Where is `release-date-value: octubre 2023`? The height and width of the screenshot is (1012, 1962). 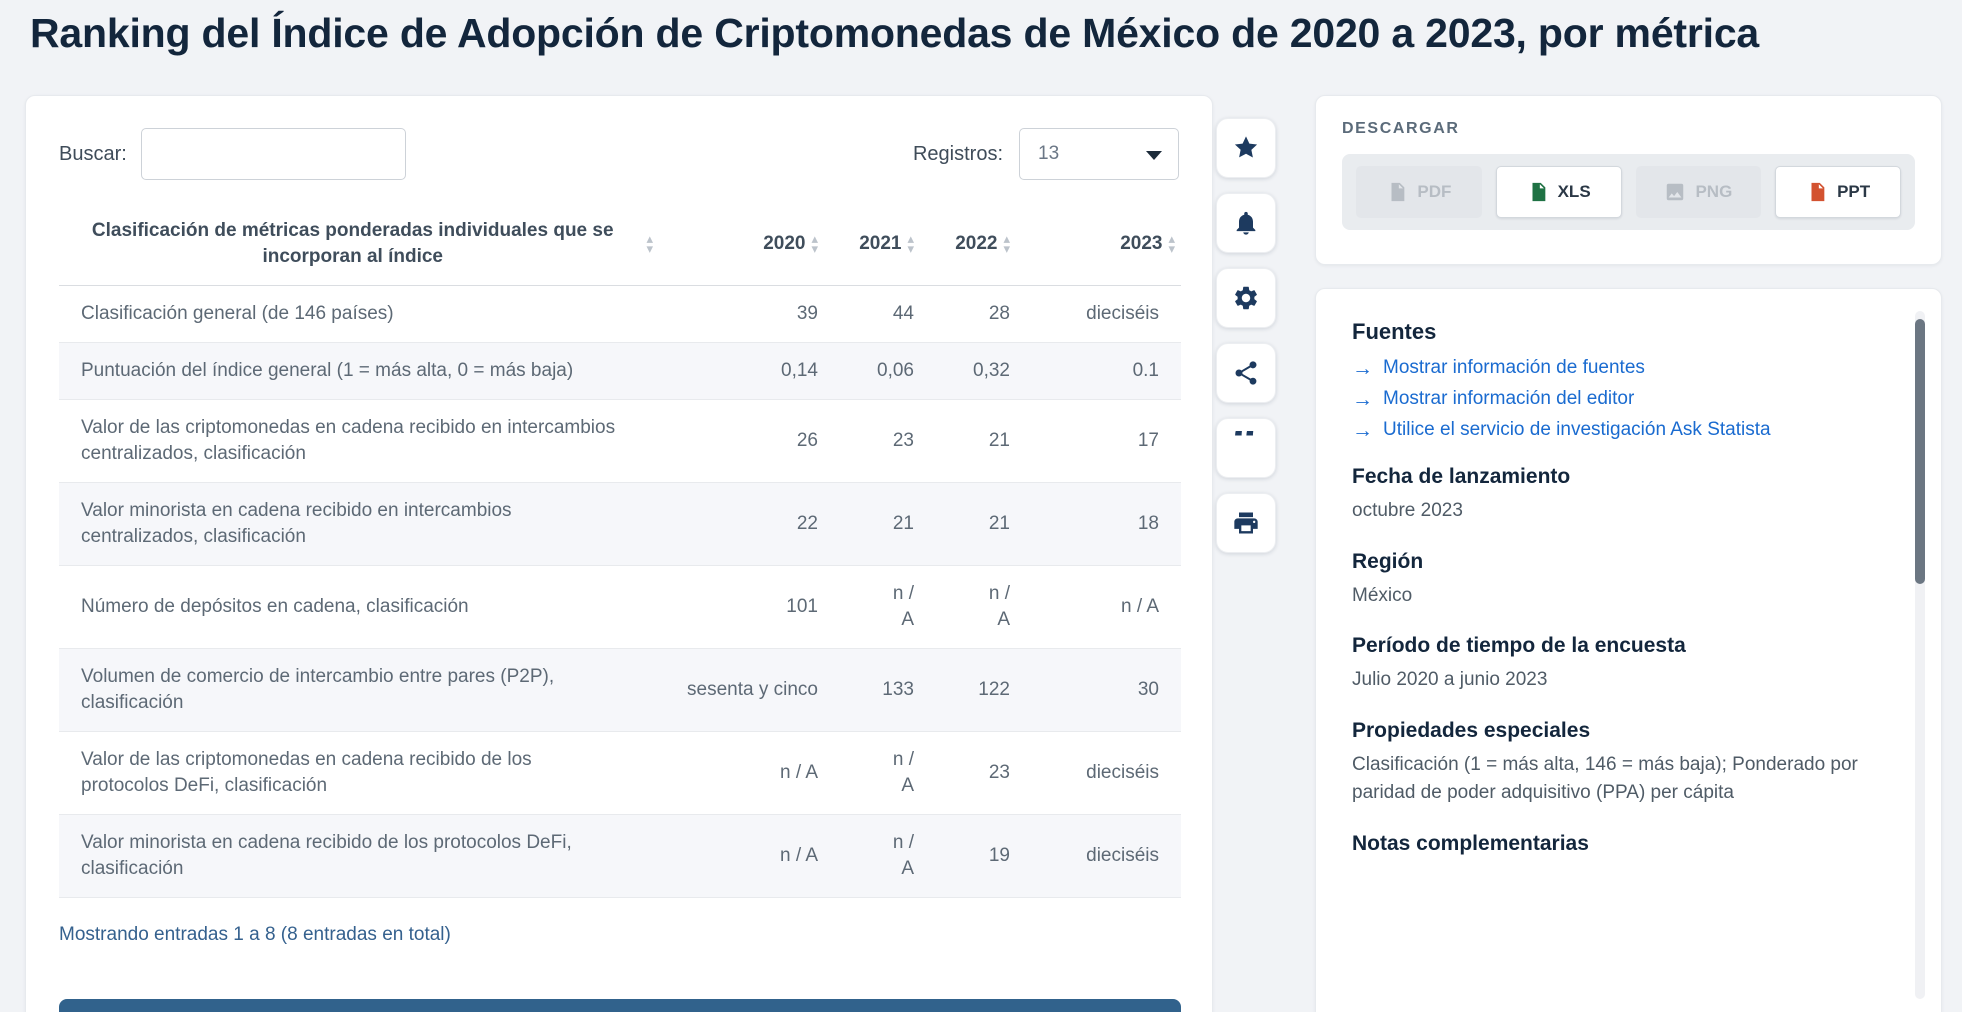
release-date-value: octubre 2023 is located at coordinates (1407, 510).